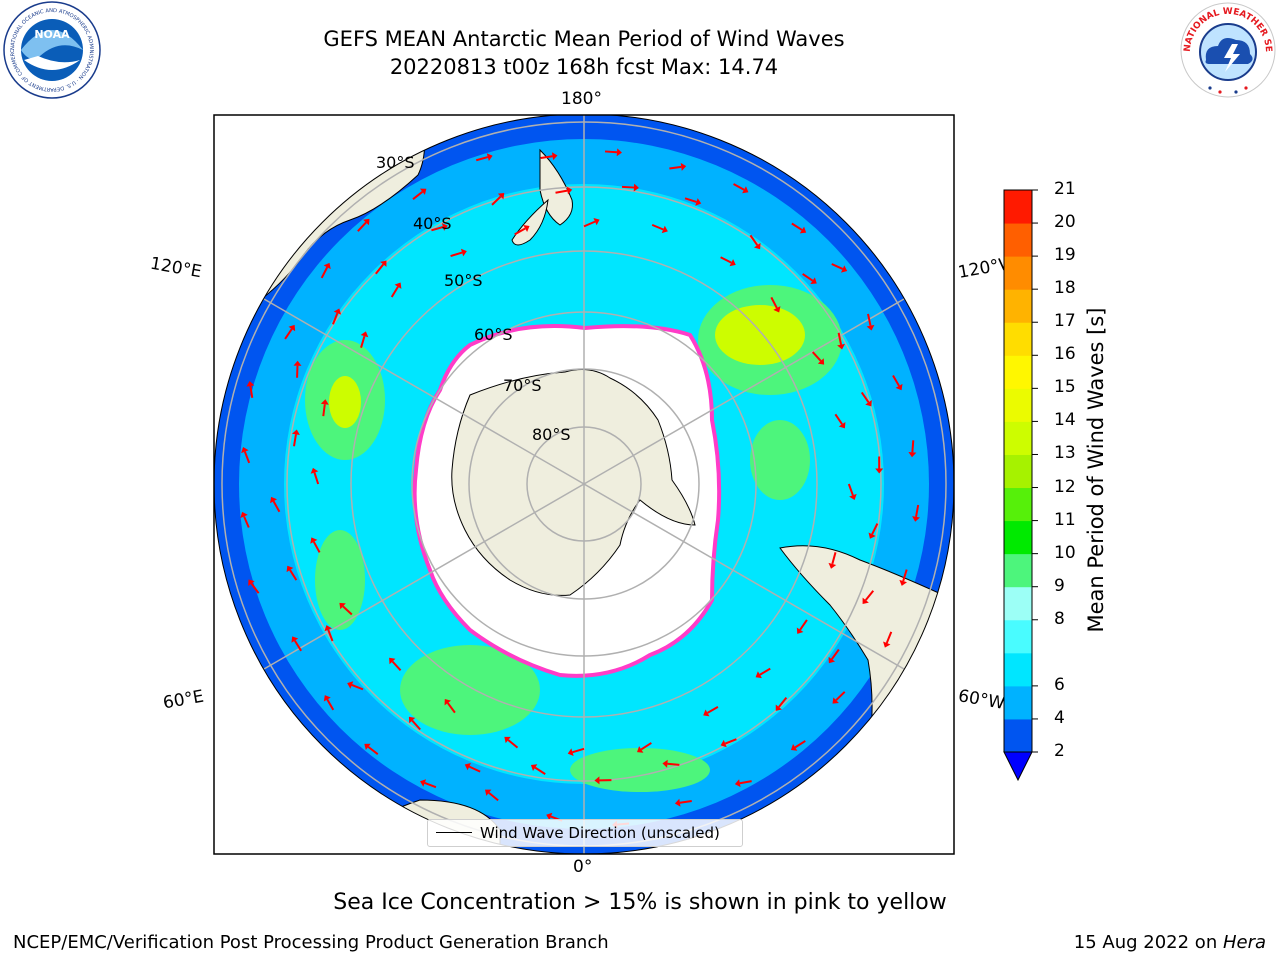  I want to click on colorbar-tick-label: 21, so click(1065, 189).